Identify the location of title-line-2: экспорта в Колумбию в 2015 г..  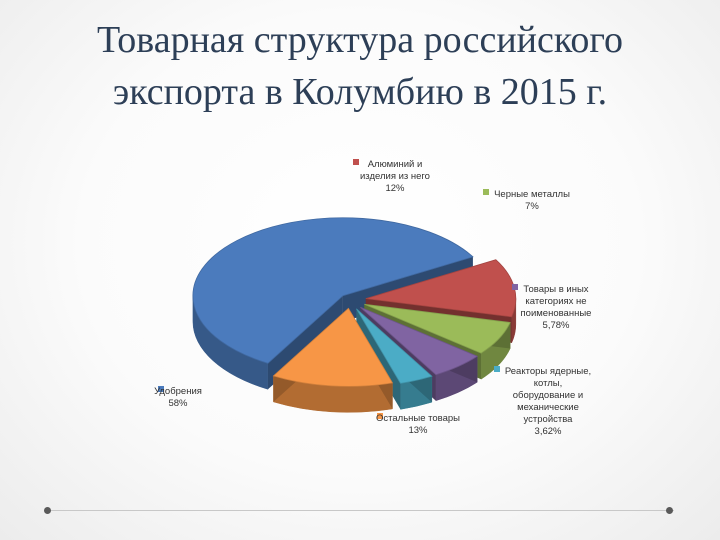
(360, 92).